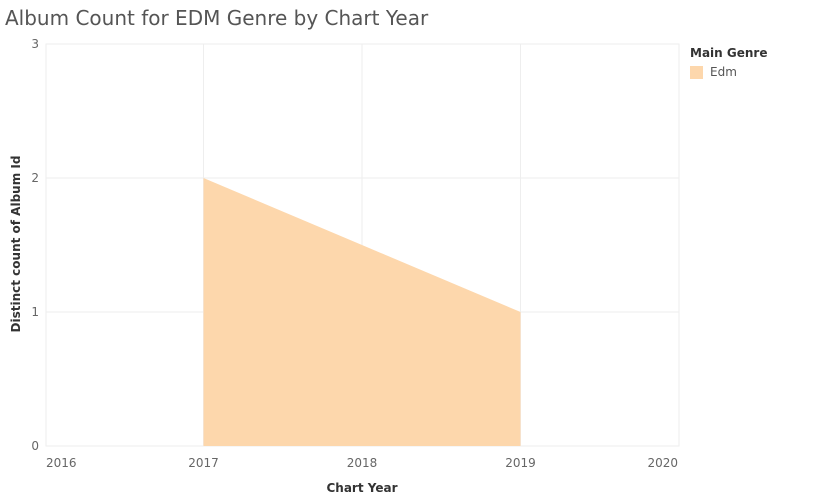 This screenshot has width=829, height=503. Describe the element at coordinates (696, 72) in the screenshot. I see `legend-swatch` at that location.